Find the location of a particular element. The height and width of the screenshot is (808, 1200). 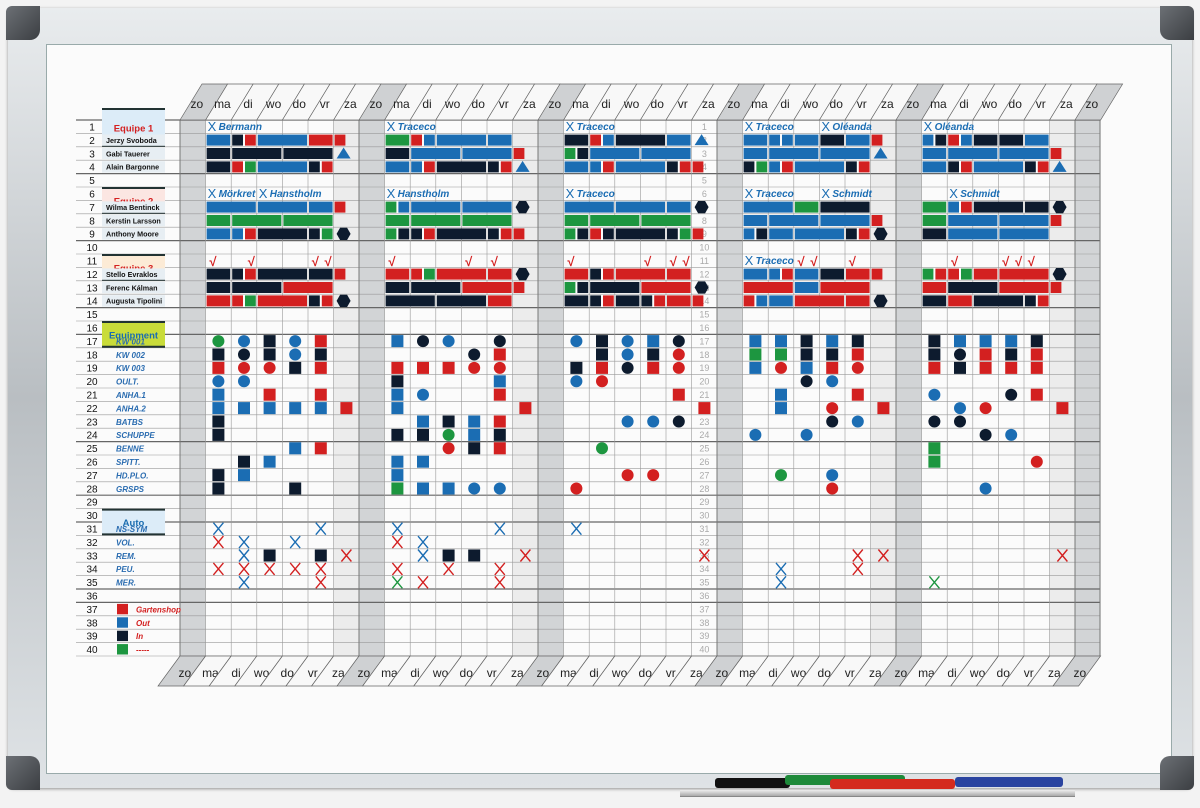

black-marker-pen is located at coordinates (752, 783).